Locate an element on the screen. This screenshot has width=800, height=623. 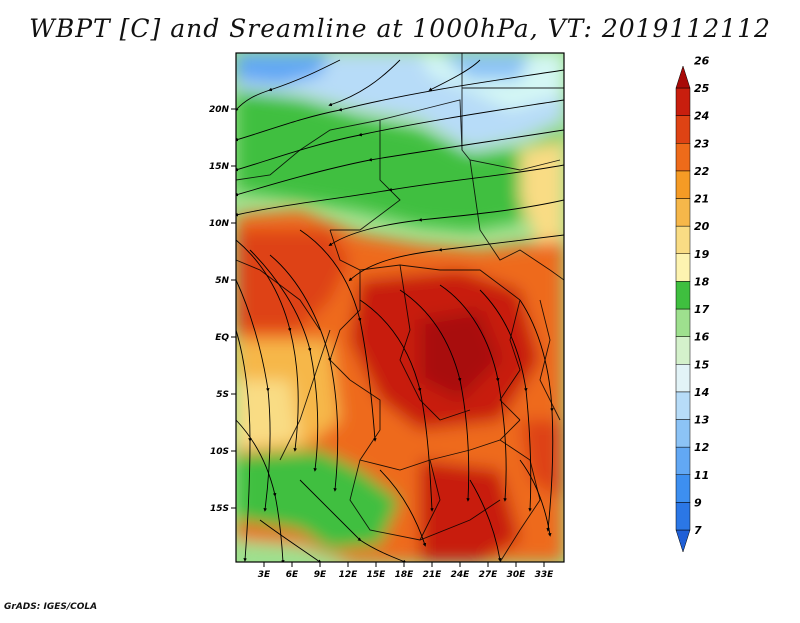
lon-axis: 3E 6E 9E 12E 15E 18E 21E 24E 27E 30E 33E is located at coordinates (406, 571).